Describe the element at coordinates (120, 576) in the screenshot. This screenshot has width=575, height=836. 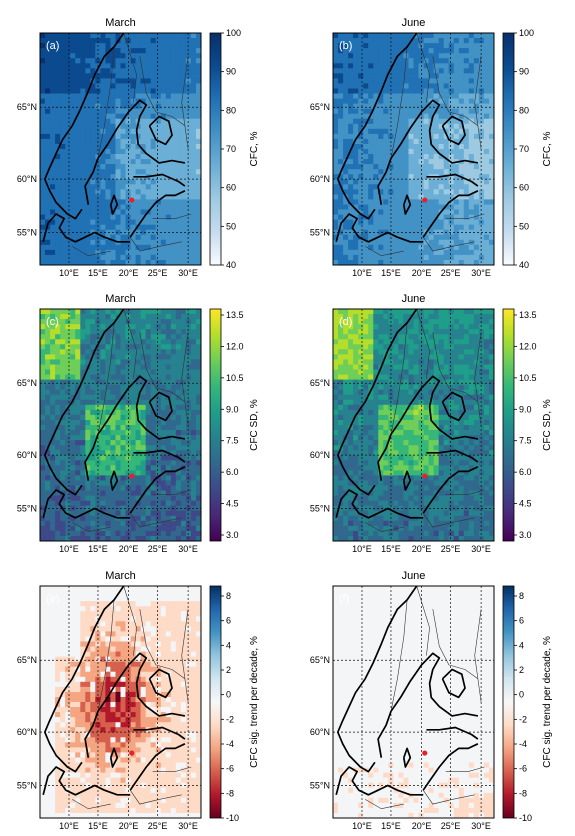
I see `panel-title: March` at that location.